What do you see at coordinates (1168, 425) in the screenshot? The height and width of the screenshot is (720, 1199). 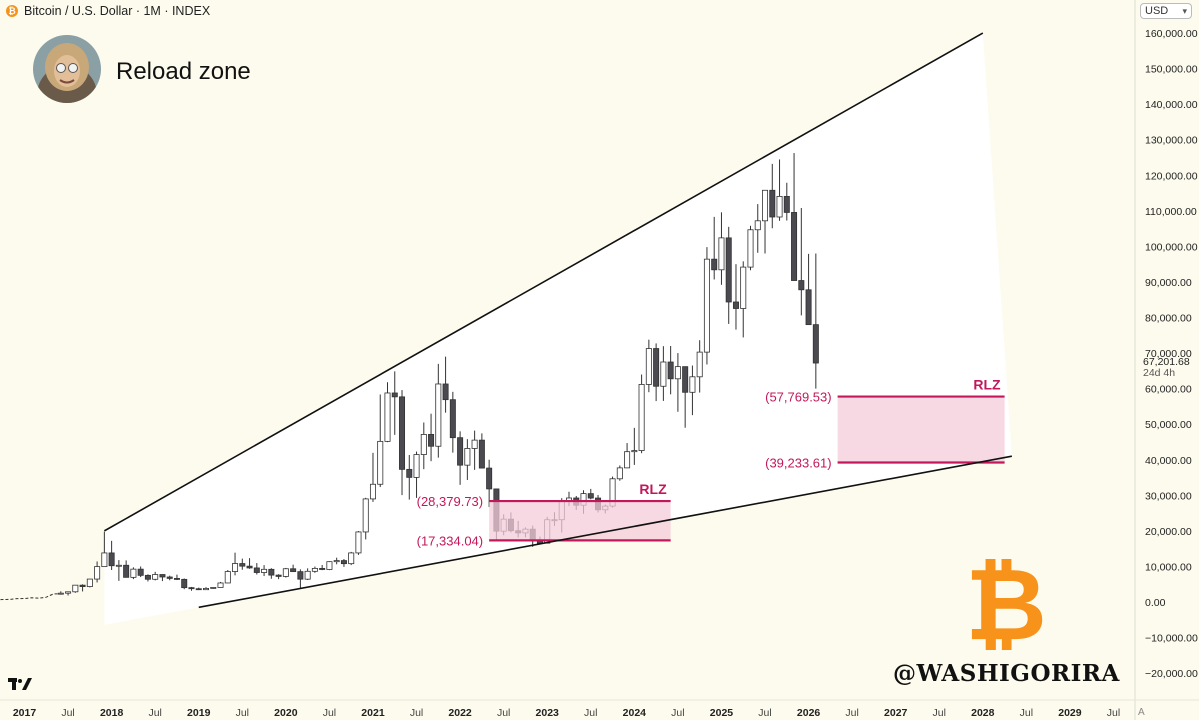 I see `y-tick-label: 50,000.00` at bounding box center [1168, 425].